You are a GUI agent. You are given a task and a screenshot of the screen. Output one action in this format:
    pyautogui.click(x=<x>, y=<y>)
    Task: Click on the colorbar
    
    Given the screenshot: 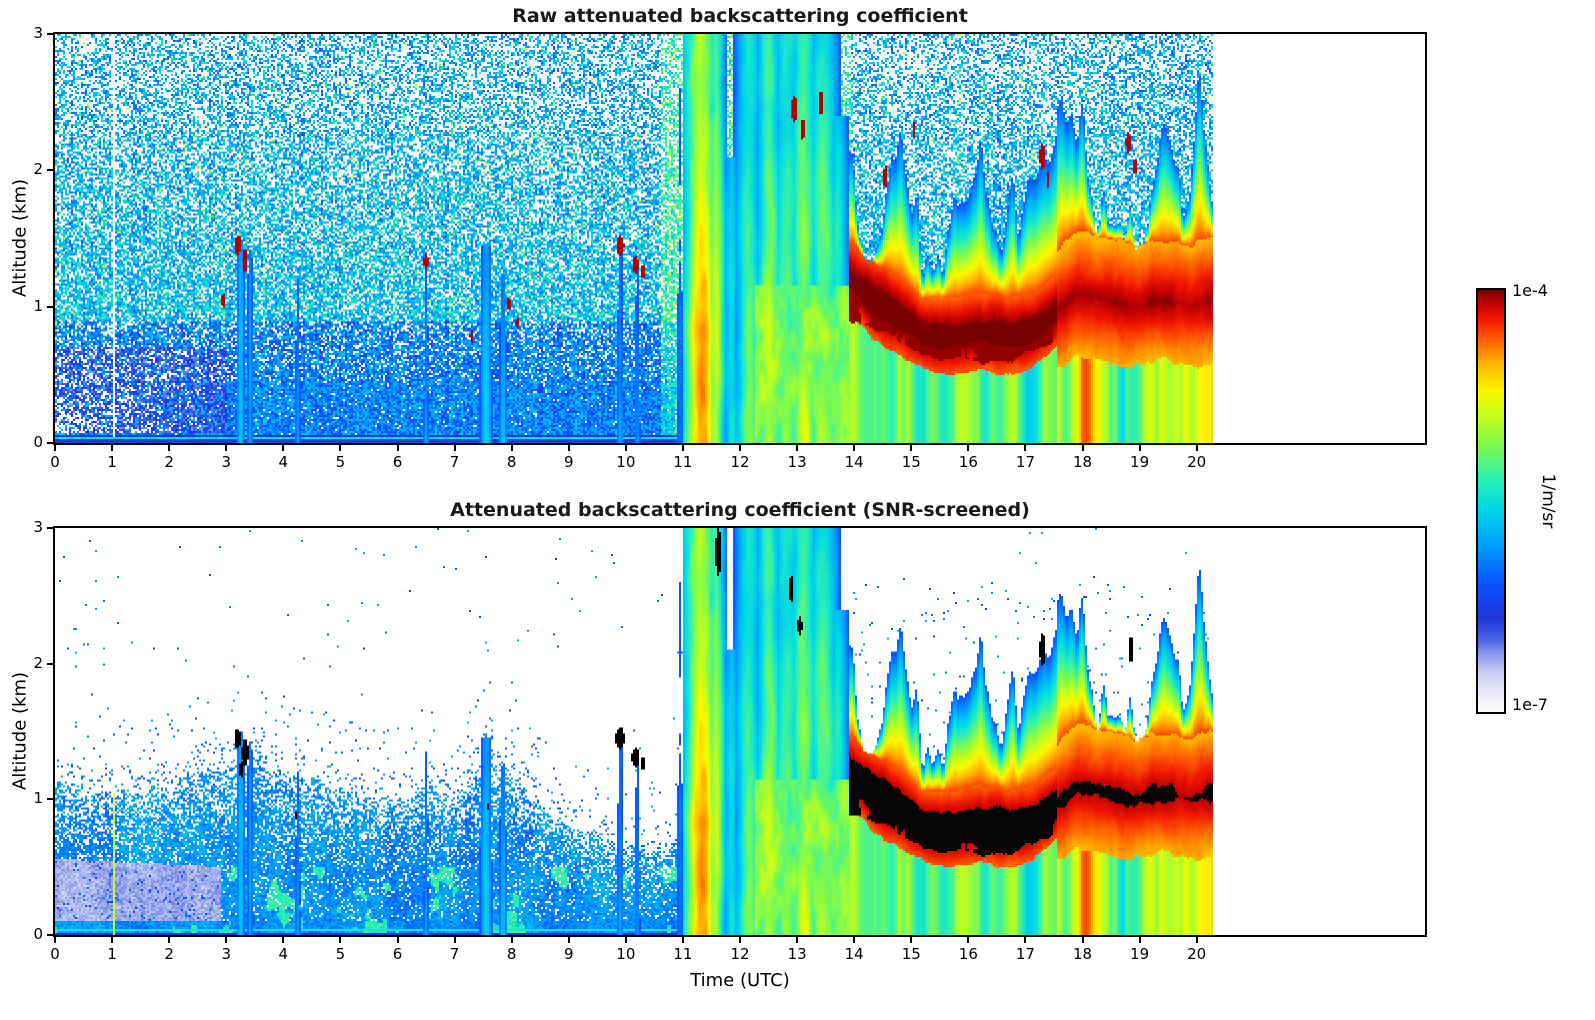 What is the action you would take?
    pyautogui.click(x=1491, y=501)
    